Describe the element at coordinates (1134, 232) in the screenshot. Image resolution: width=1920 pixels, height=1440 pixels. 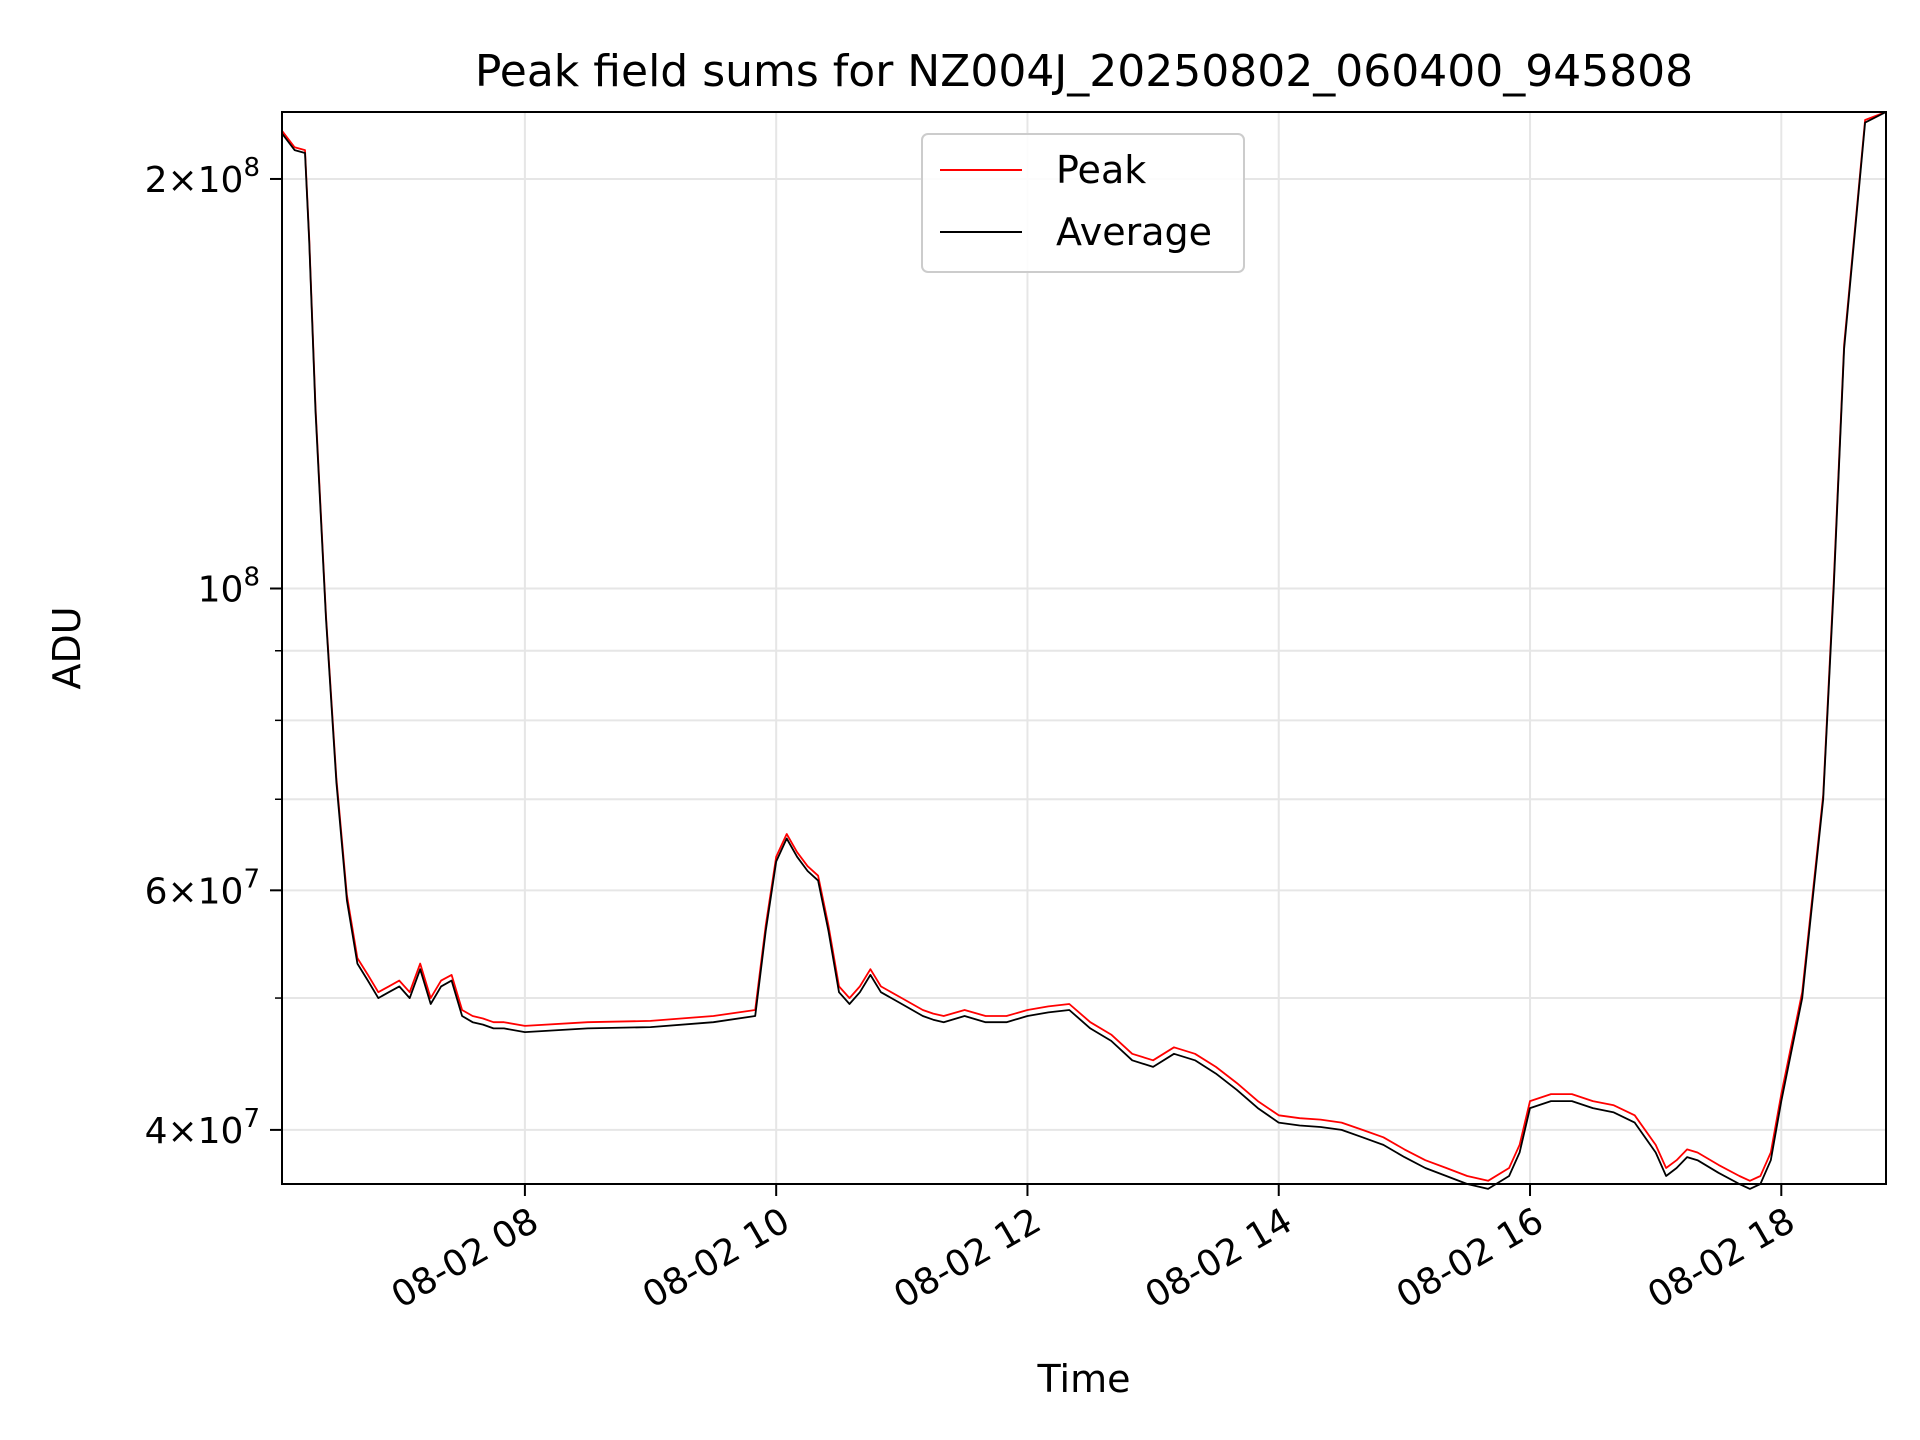
I see `legend-label-average: Average` at that location.